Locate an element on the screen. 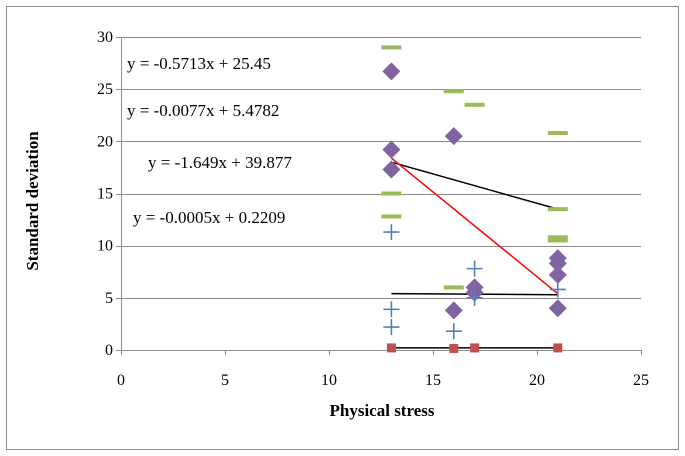 This screenshot has width=685, height=456. x-tick-label: 10 is located at coordinates (329, 380).